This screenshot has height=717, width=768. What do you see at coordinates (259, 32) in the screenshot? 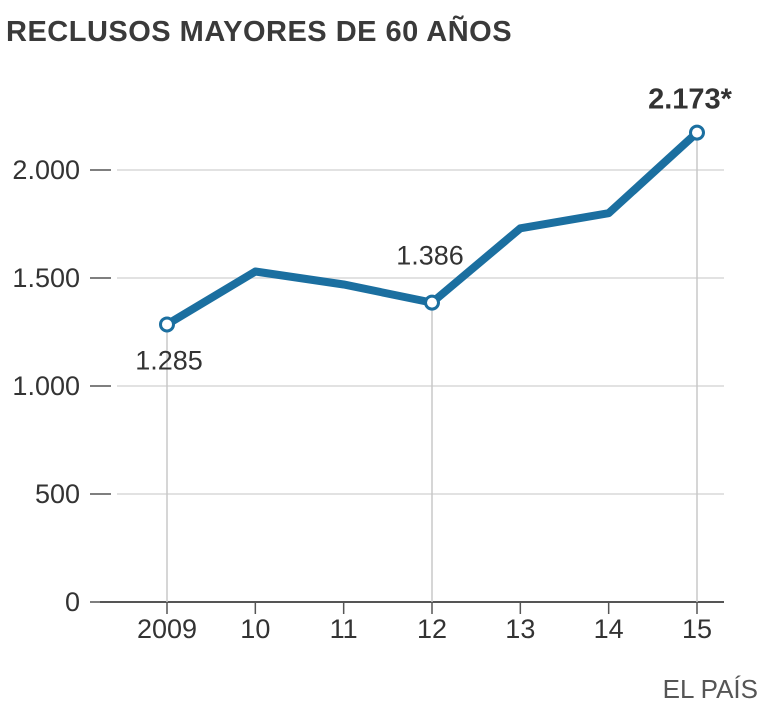
I see `chart-title: RECLUSOS MAYORES DE 60 AÑOS` at bounding box center [259, 32].